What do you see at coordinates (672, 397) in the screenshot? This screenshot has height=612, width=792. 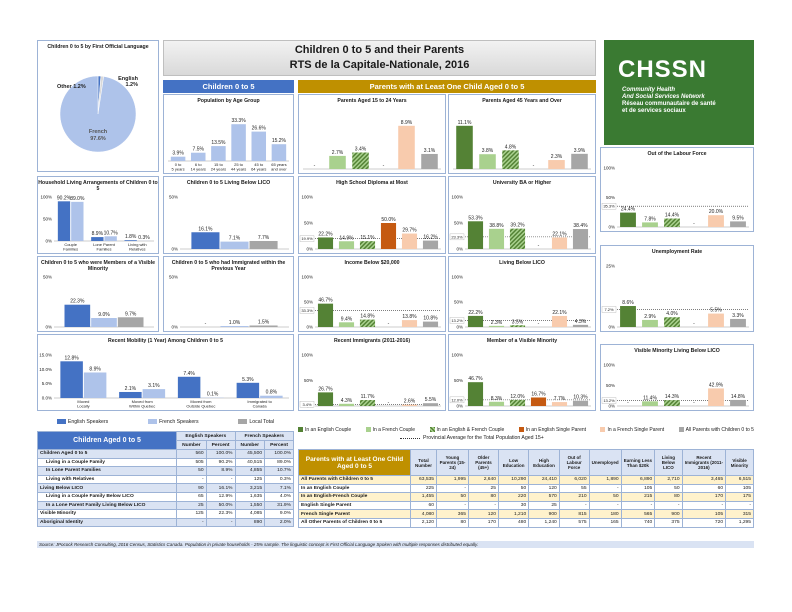 I see `data-label: 14.3%` at bounding box center [672, 397].